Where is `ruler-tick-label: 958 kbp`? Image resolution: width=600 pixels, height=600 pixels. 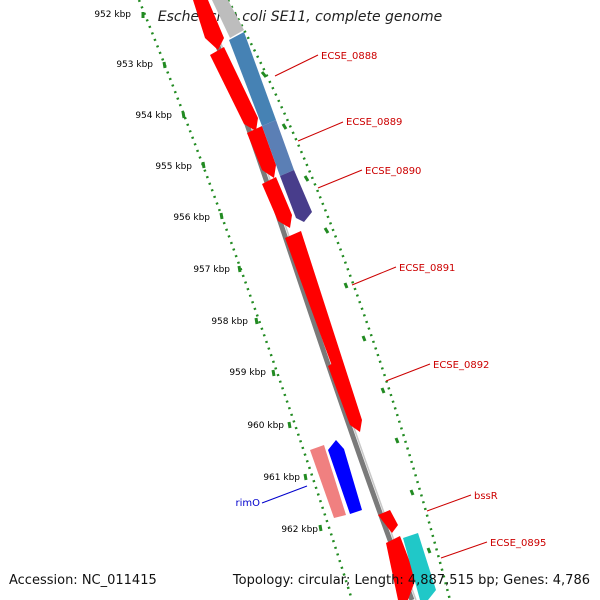
ruler-tick-label: 958 kbp is located at coordinates (229, 322).